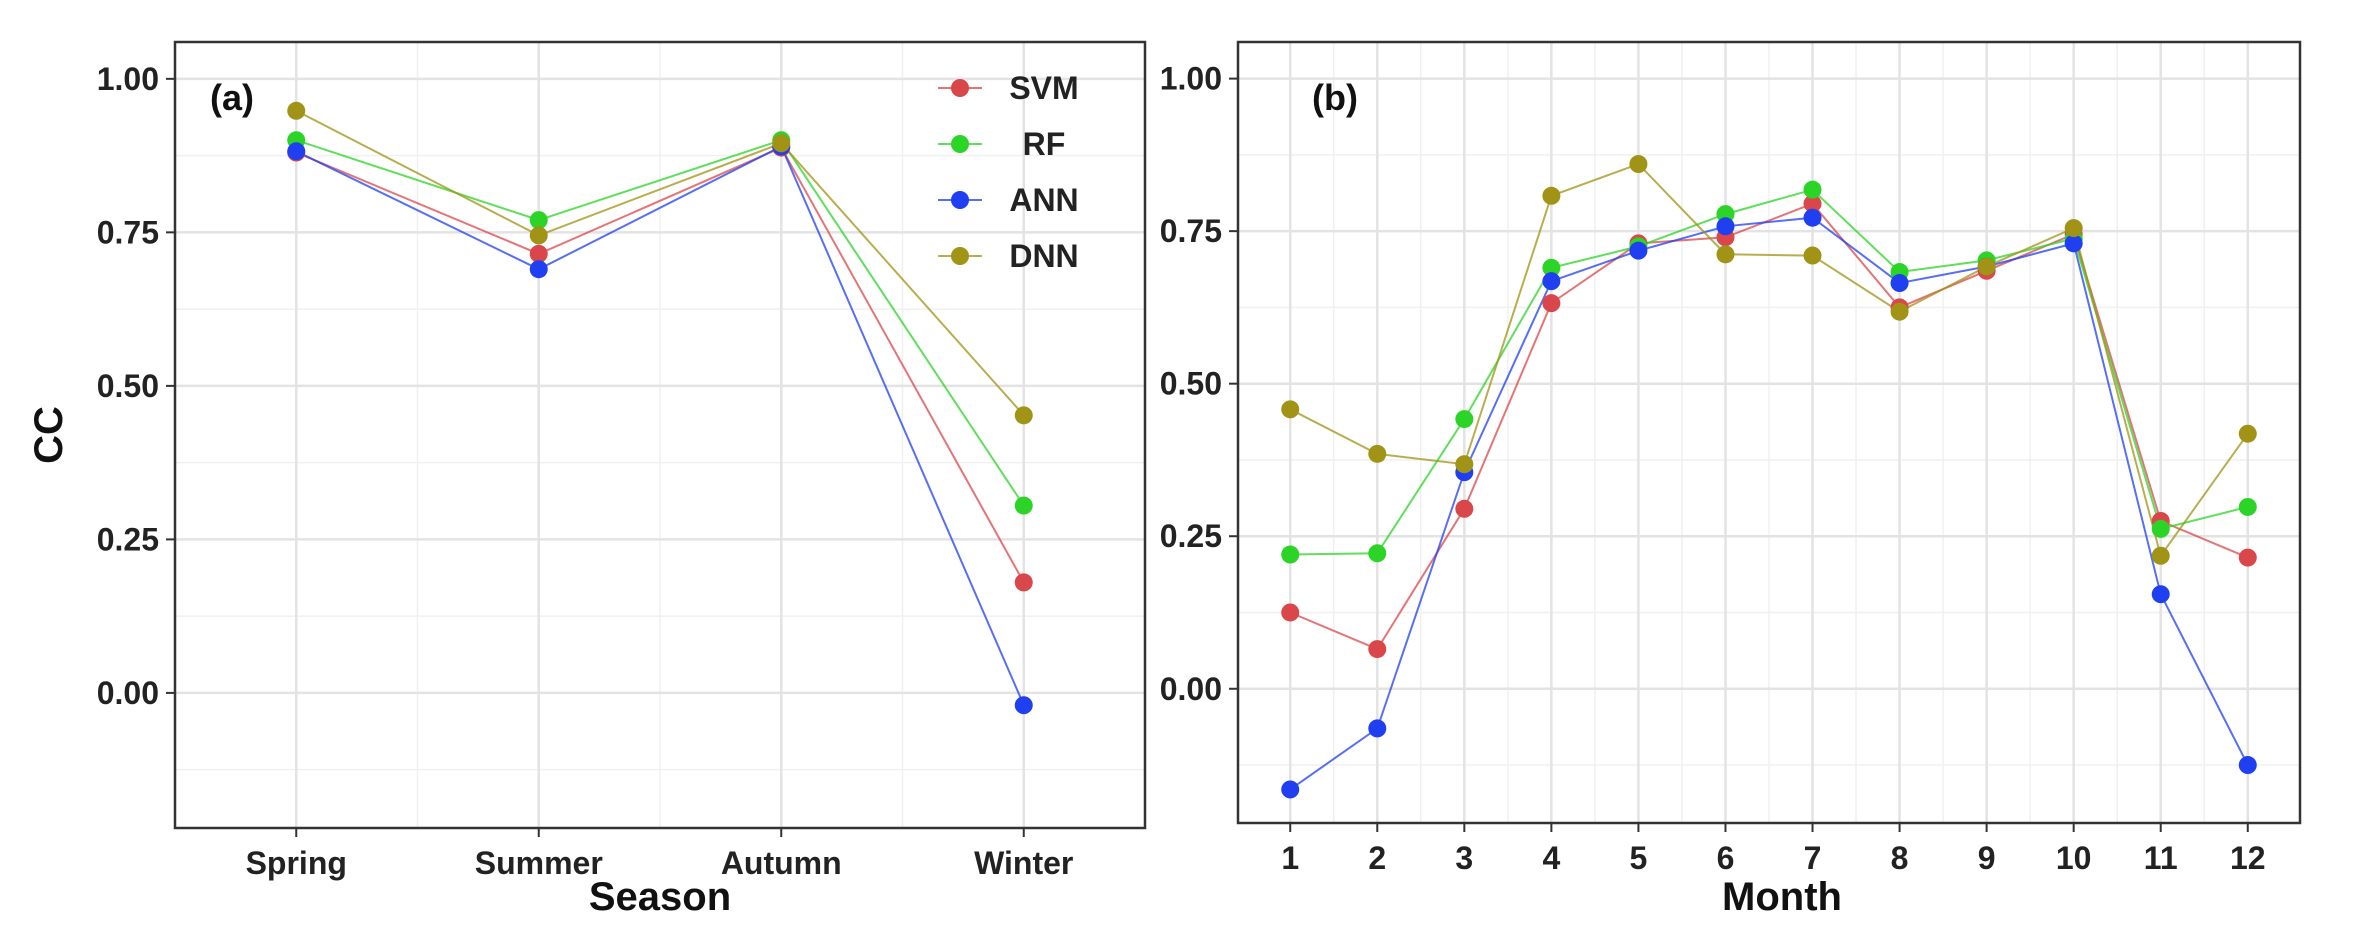  I want to click on x-tick-label: Summer, so click(539, 863).